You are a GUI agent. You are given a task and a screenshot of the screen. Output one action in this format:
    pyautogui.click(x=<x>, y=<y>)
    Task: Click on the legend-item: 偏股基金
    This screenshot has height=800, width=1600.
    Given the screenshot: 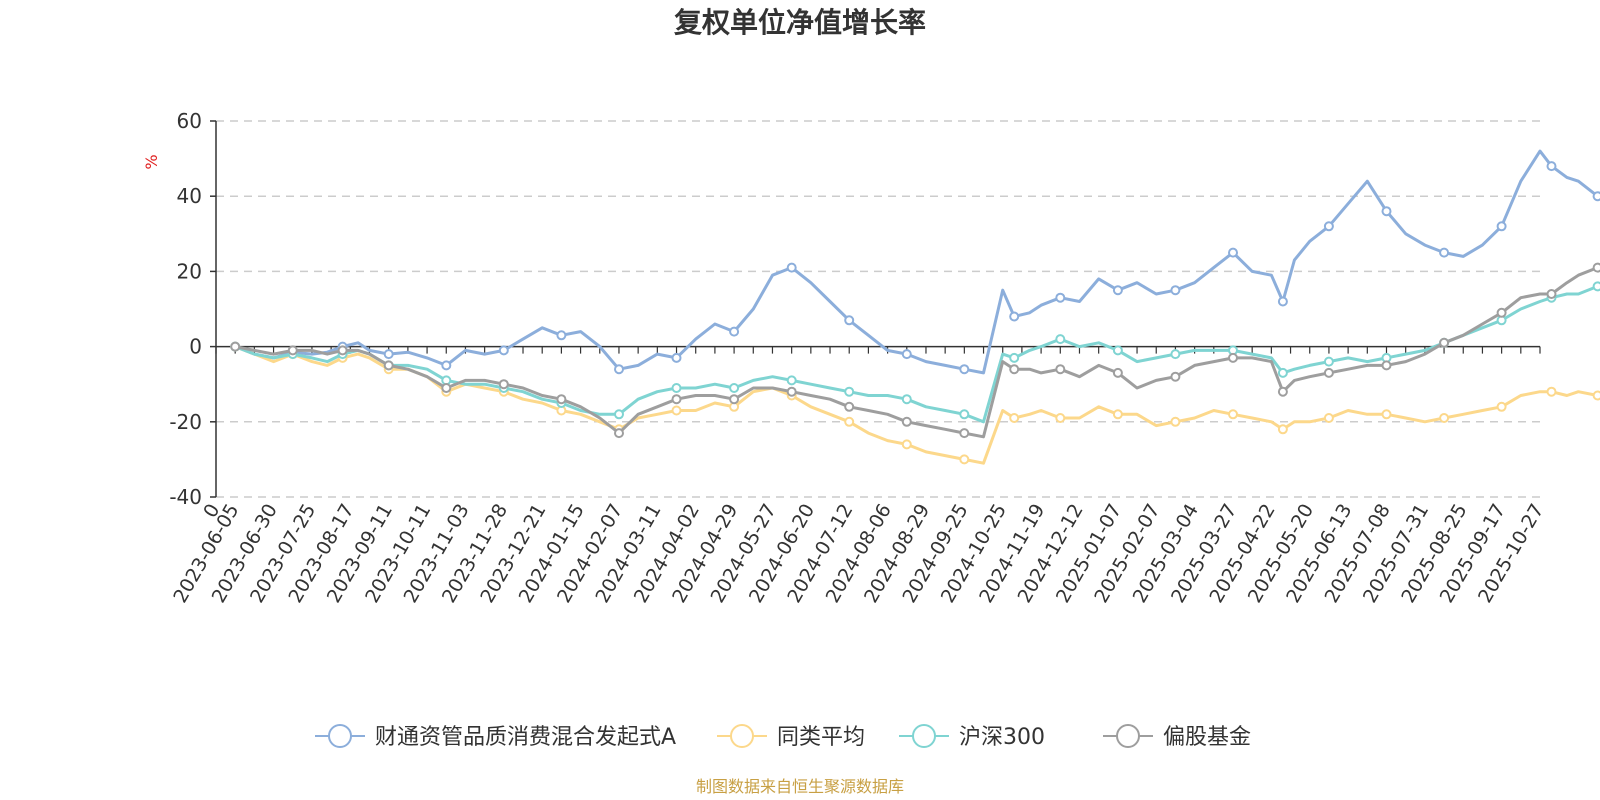 What is the action you would take?
    pyautogui.click(x=1177, y=737)
    